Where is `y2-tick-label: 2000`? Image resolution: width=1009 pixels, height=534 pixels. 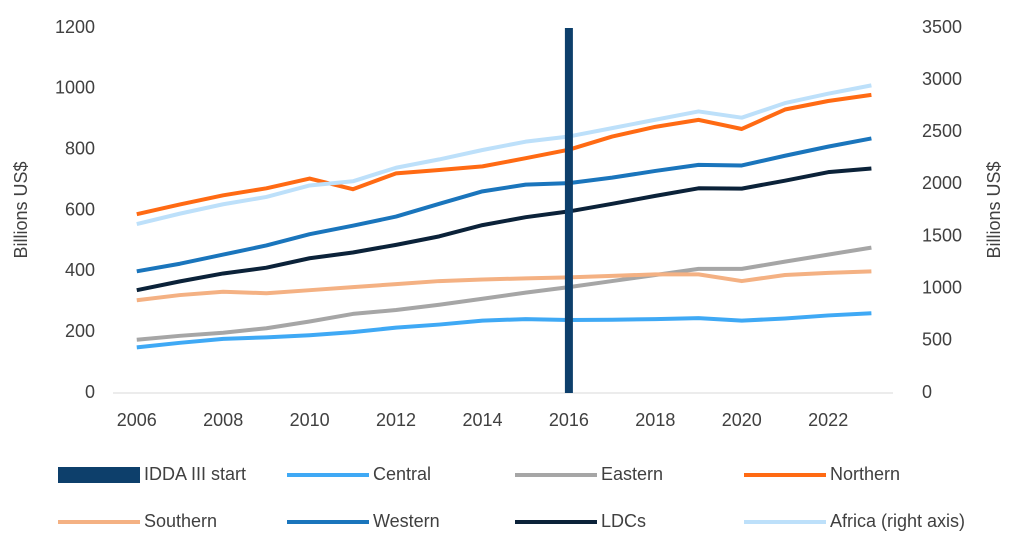
y2-tick-label: 2000 is located at coordinates (942, 183).